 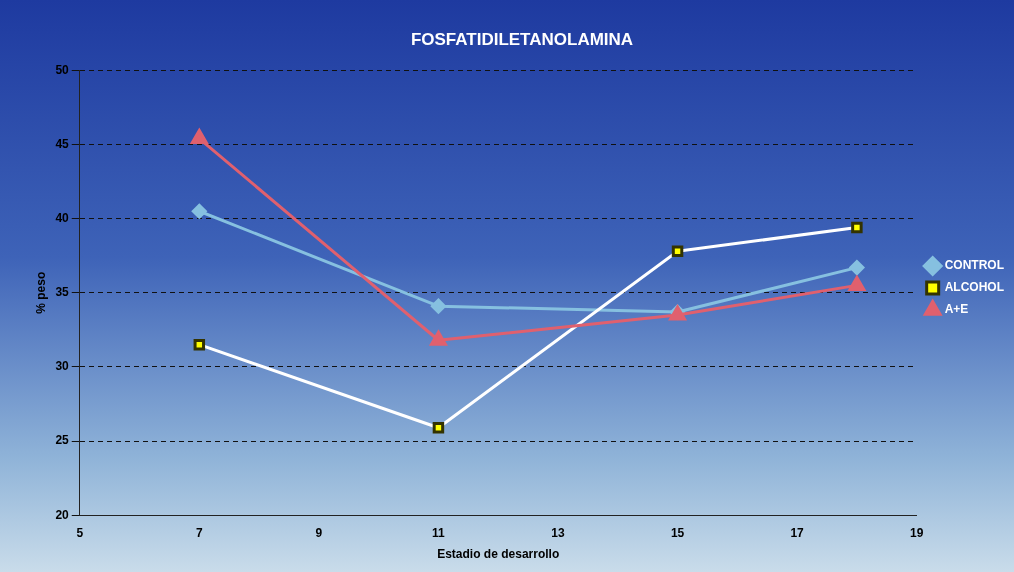 What do you see at coordinates (62, 69) in the screenshot?
I see `y-tick-label: 50` at bounding box center [62, 69].